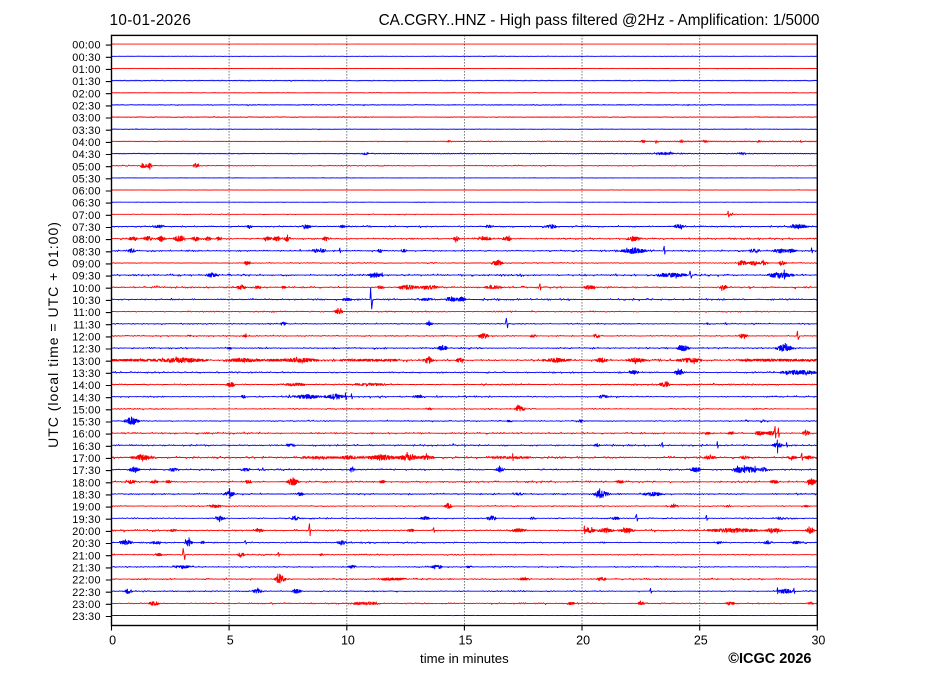  Describe the element at coordinates (86, 301) in the screenshot. I see `svg-text: 10:30` at that location.